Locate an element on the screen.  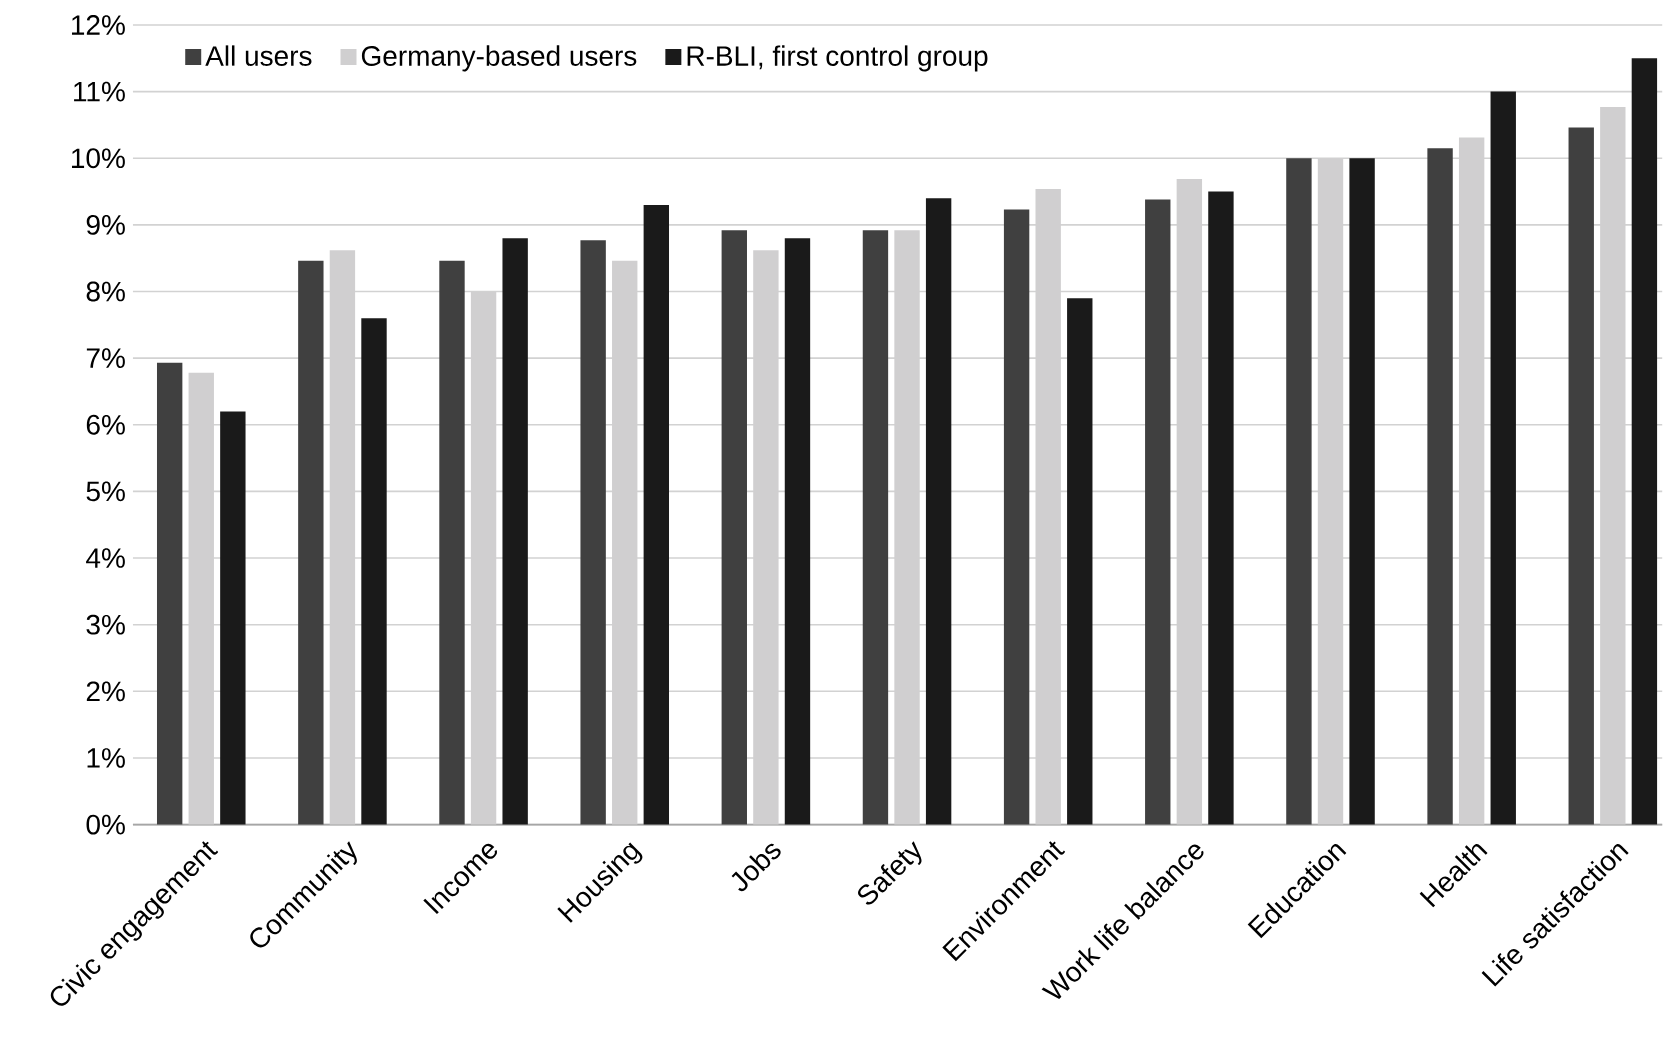
y-tick-label: 11% is located at coordinates (99, 91).